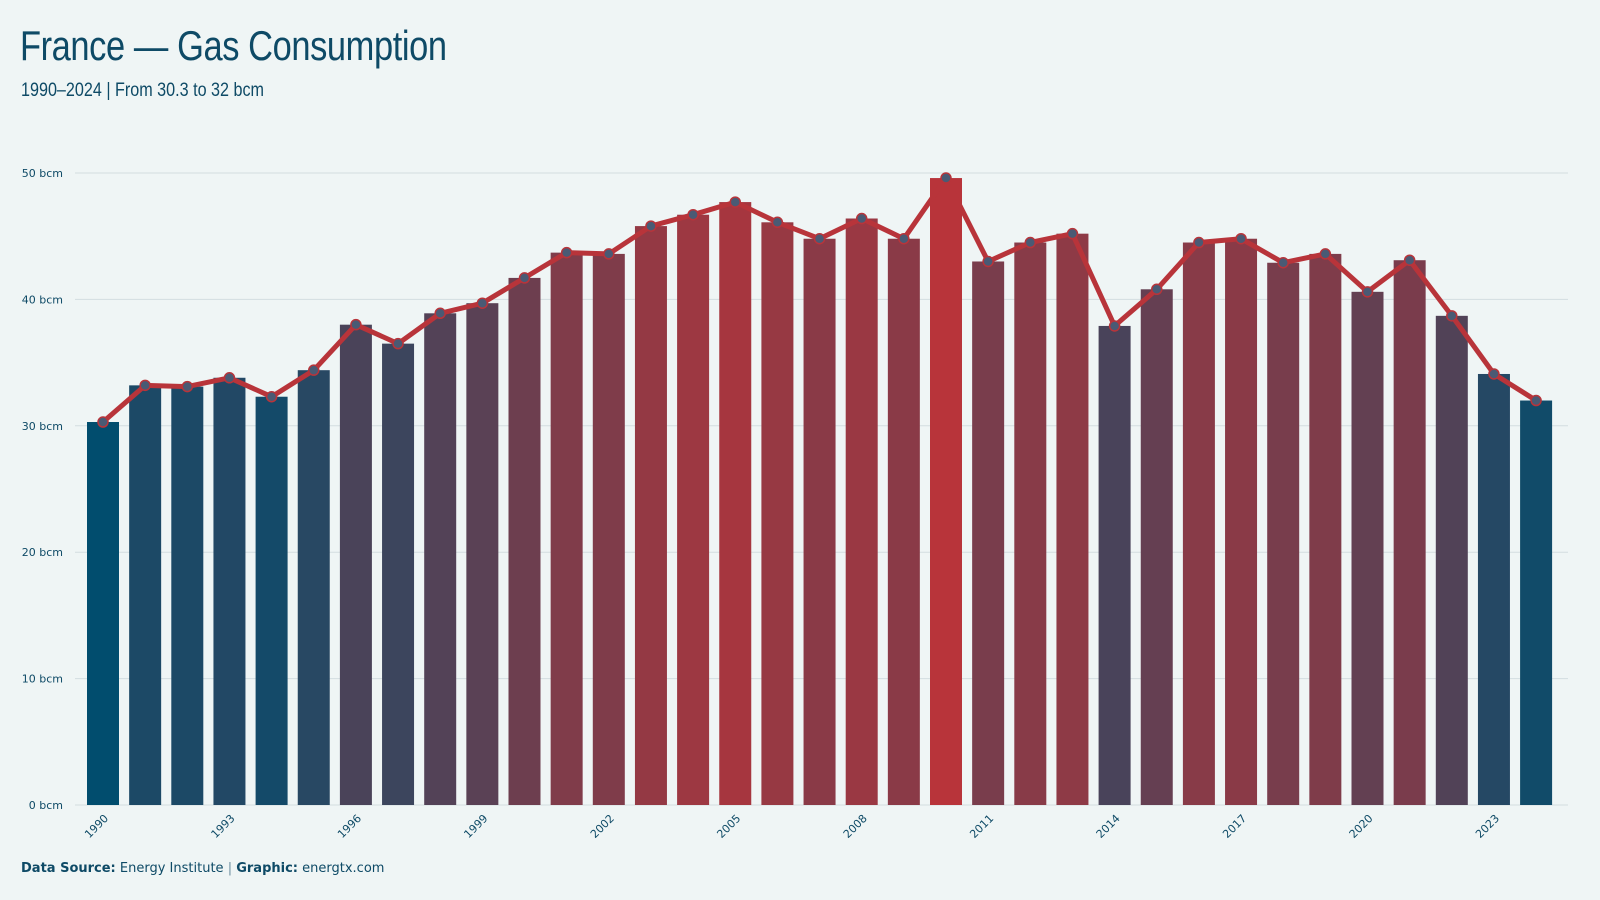 The height and width of the screenshot is (900, 1600). Describe the element at coordinates (1108, 826) in the screenshot. I see `x-tick-label: 2014` at that location.